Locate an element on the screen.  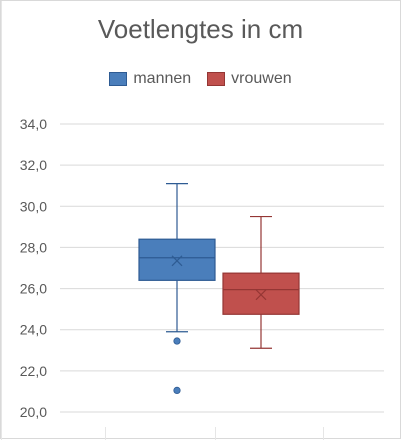
chart-title: Voetlengtes in cm is located at coordinates (200, 29).